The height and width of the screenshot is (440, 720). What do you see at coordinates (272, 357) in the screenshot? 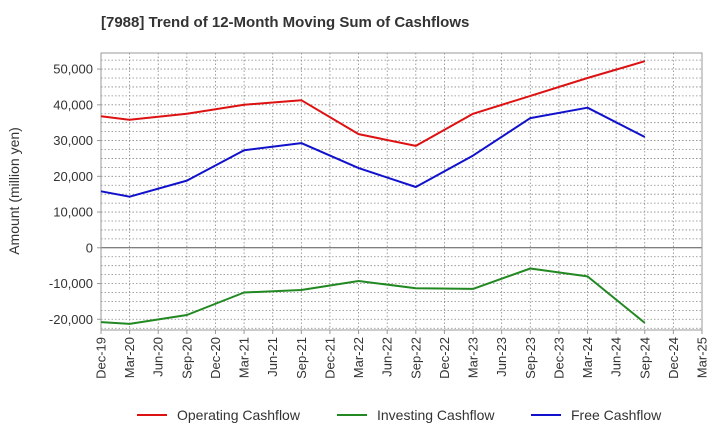
I see `x-tick-label: Jun-21` at bounding box center [272, 357].